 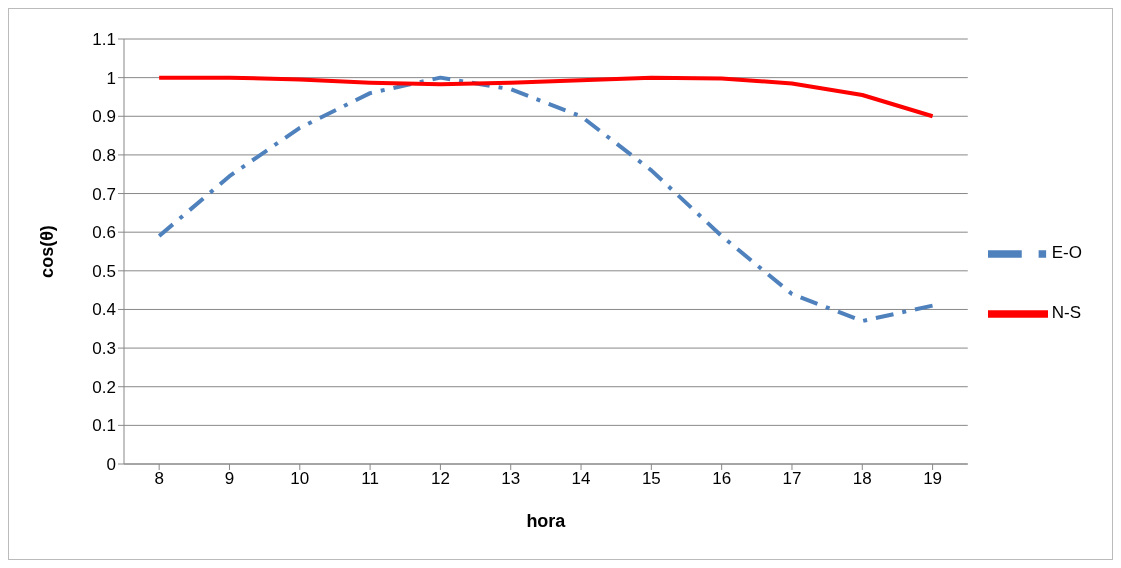 What do you see at coordinates (370, 479) in the screenshot?
I see `x-tick-label: 11` at bounding box center [370, 479].